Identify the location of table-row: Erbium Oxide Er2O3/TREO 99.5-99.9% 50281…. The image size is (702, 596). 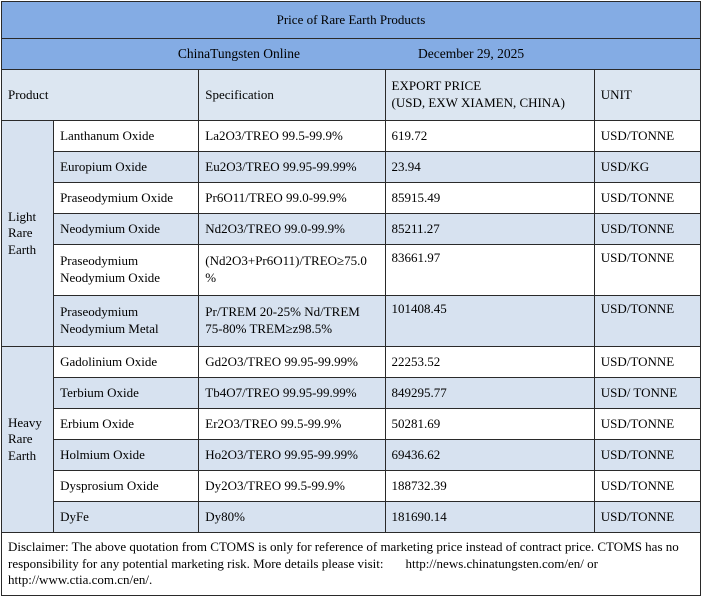
(352, 424).